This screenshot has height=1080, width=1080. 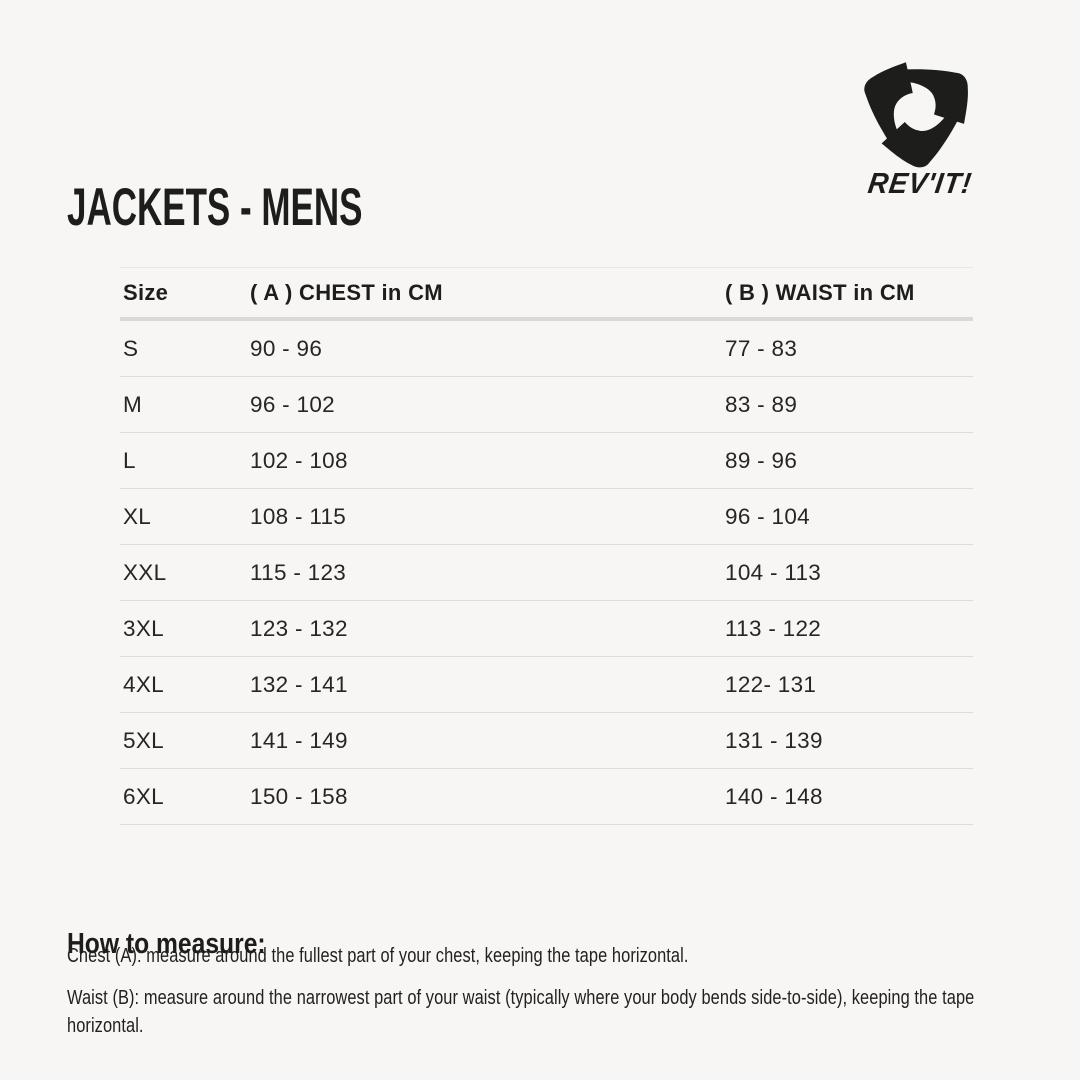 What do you see at coordinates (487, 348) in the screenshot?
I see `chest-cell: 90 - 96` at bounding box center [487, 348].